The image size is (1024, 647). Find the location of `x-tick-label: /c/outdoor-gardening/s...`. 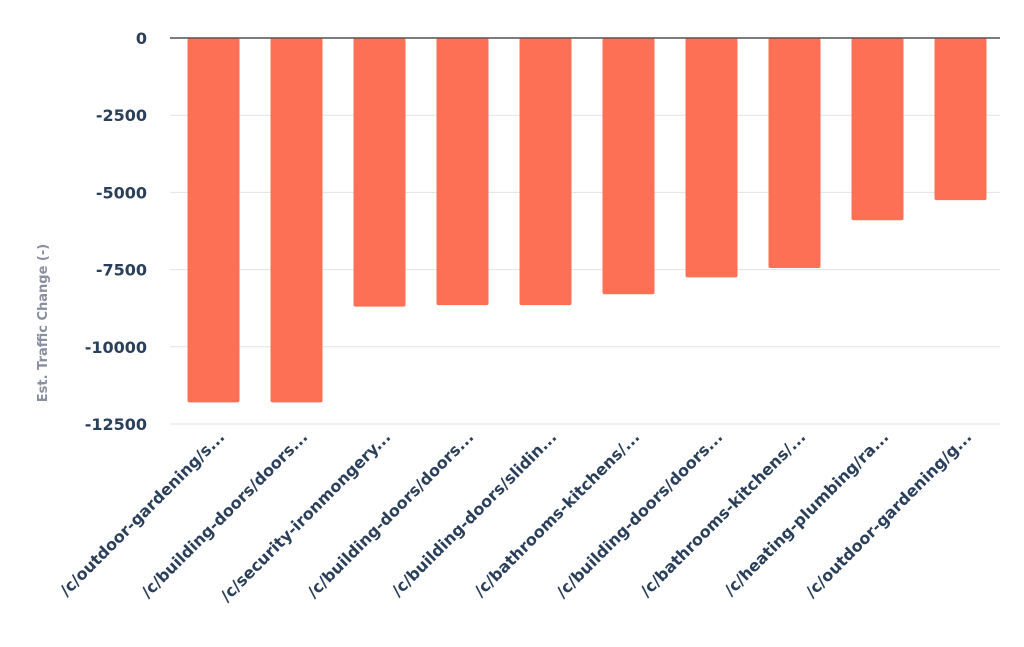

x-tick-label: /c/outdoor-gardening/s... is located at coordinates (142, 513).